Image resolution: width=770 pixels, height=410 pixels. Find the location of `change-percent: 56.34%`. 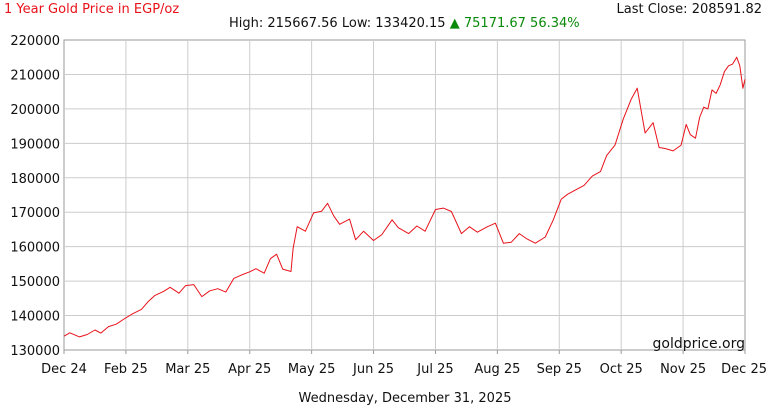

change-percent: 56.34% is located at coordinates (555, 23).